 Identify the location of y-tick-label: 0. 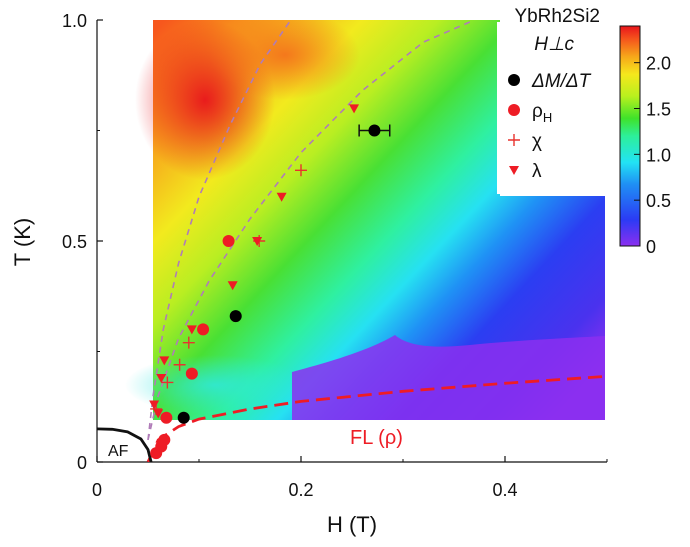
(82, 463).